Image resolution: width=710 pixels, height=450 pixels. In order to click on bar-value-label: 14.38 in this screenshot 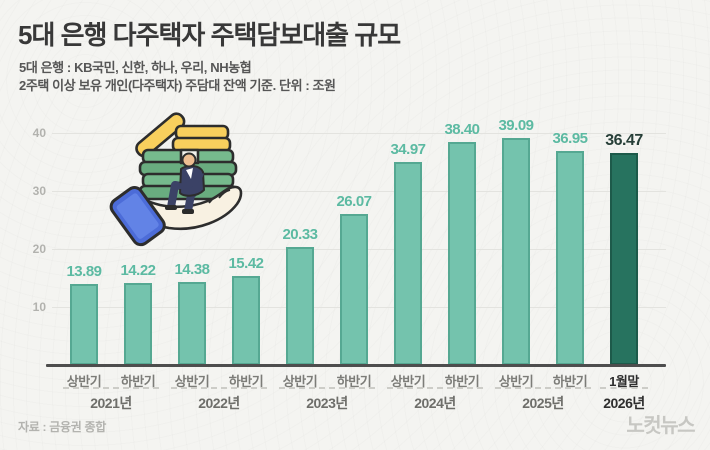, I will do `click(192, 269)`.